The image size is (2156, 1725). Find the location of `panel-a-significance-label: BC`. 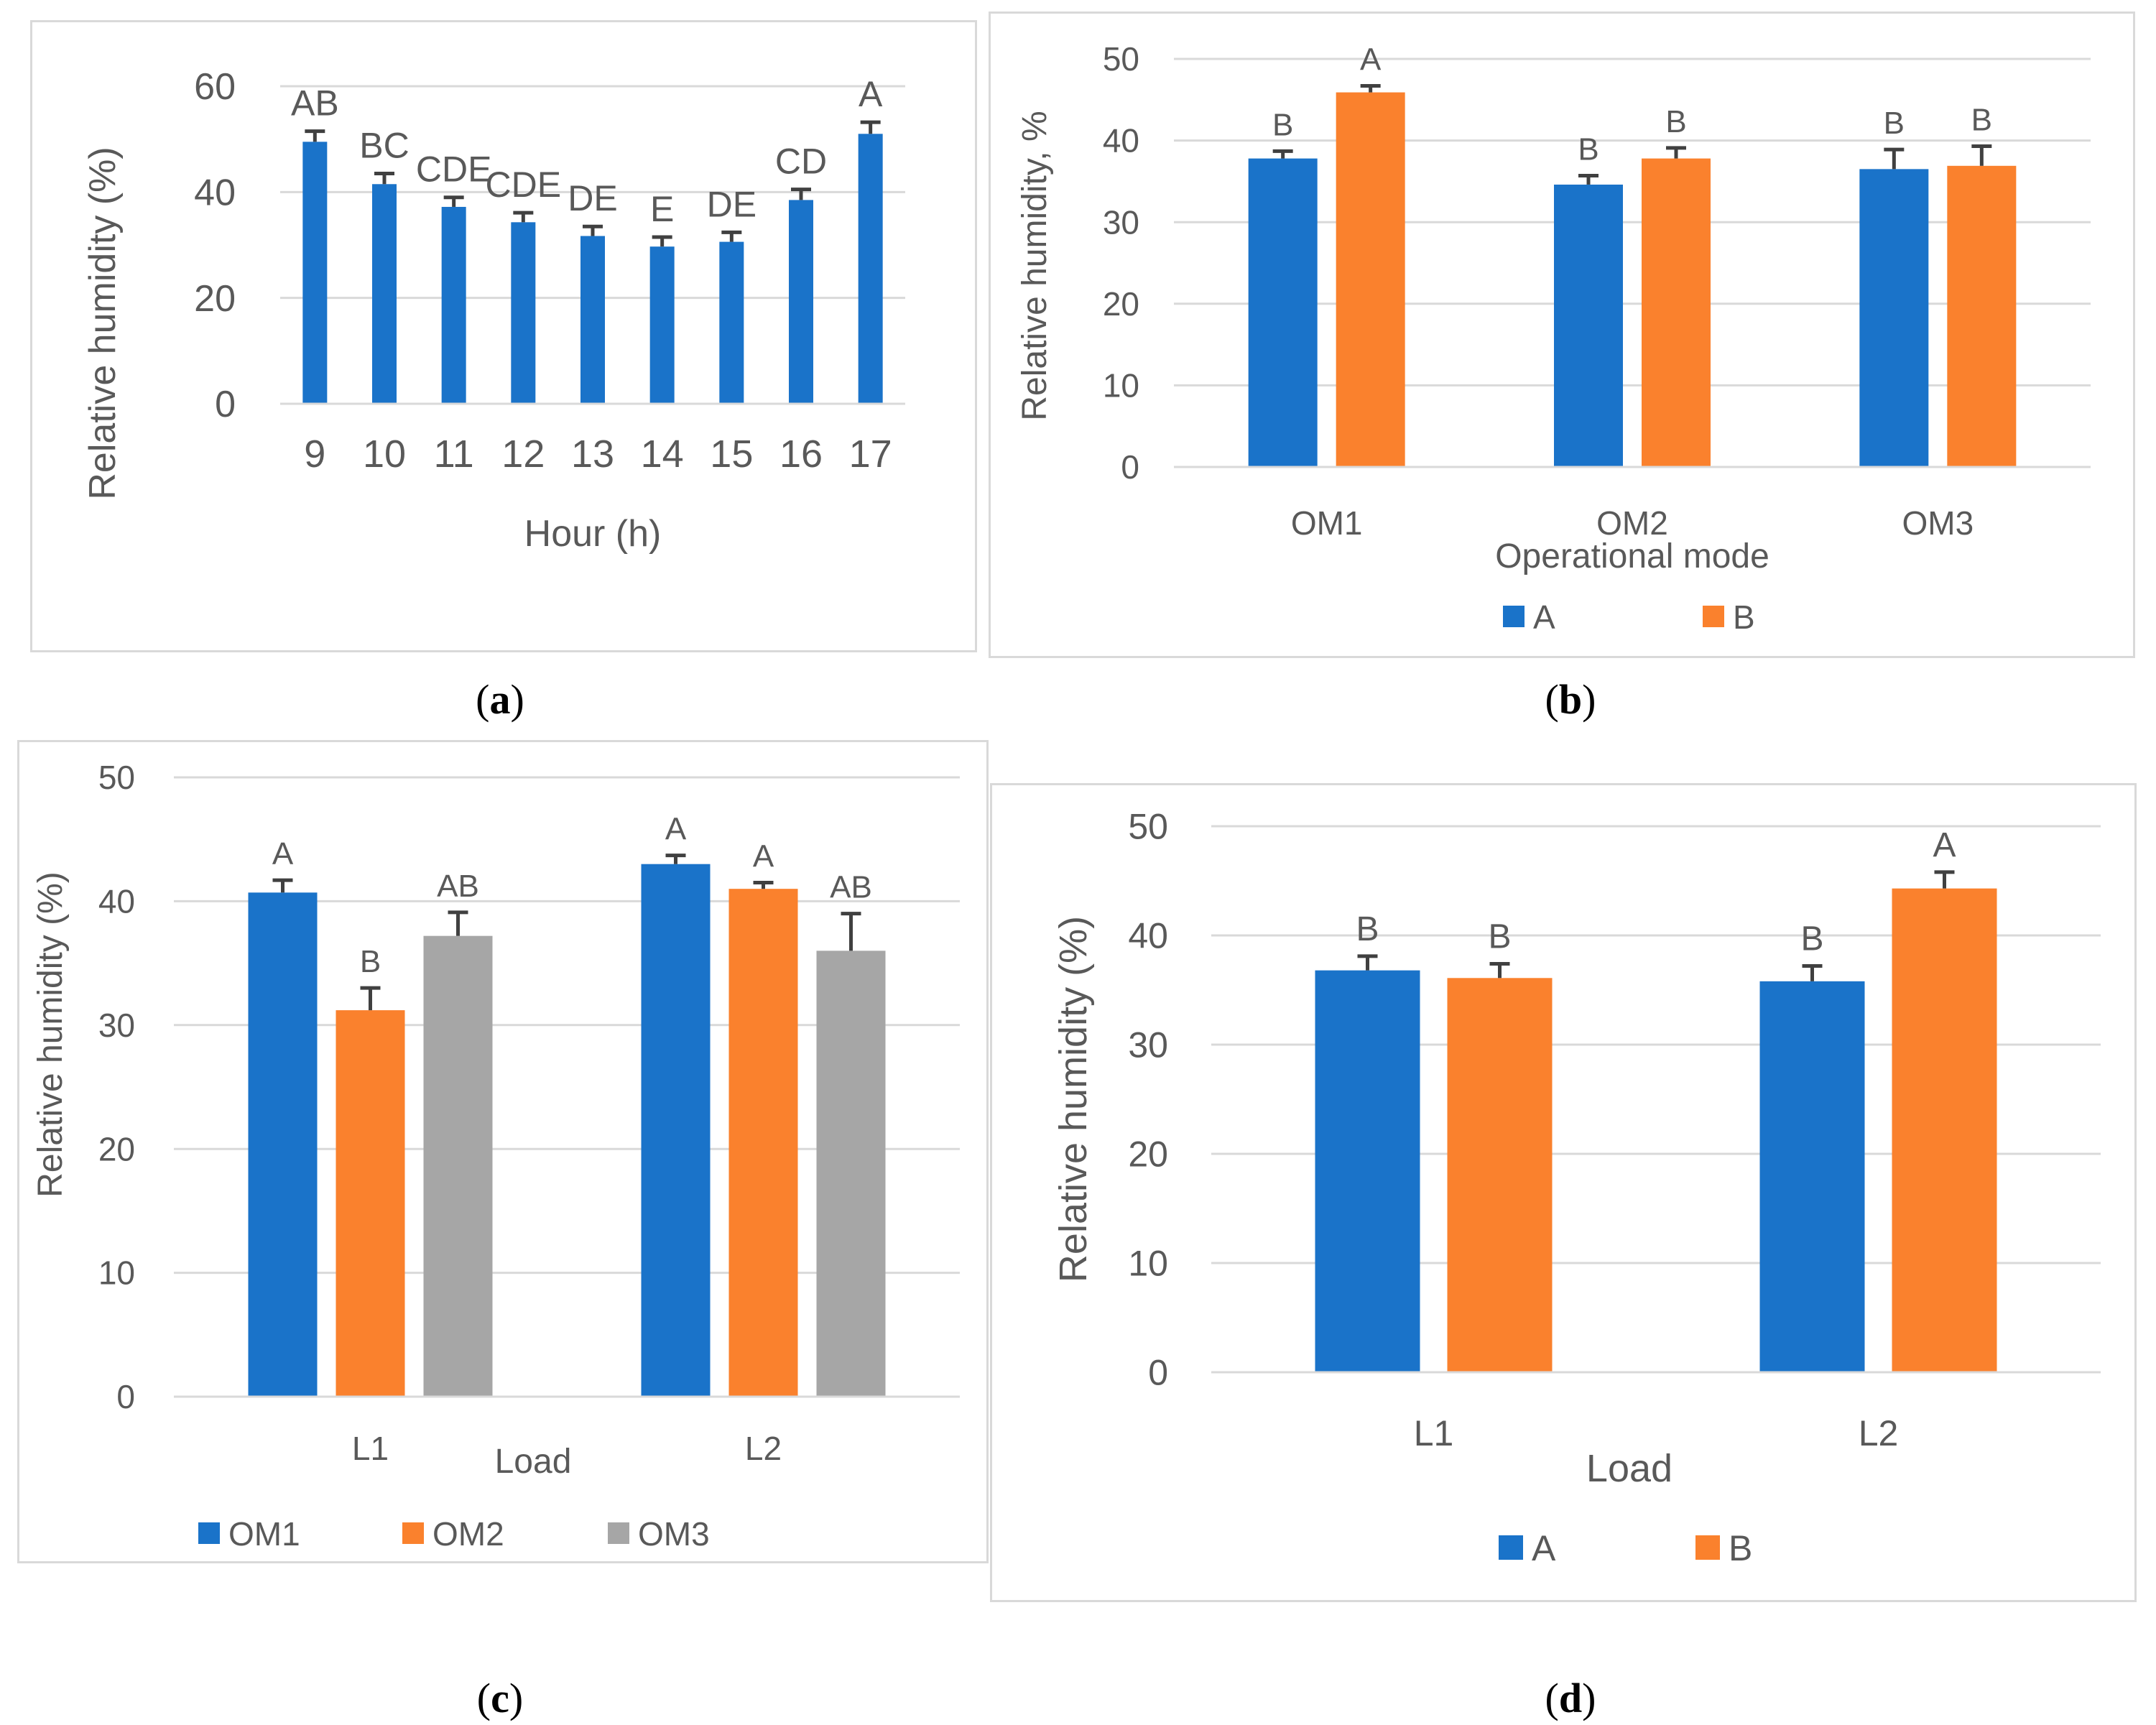

panel-a-significance-label: BC is located at coordinates (384, 146).